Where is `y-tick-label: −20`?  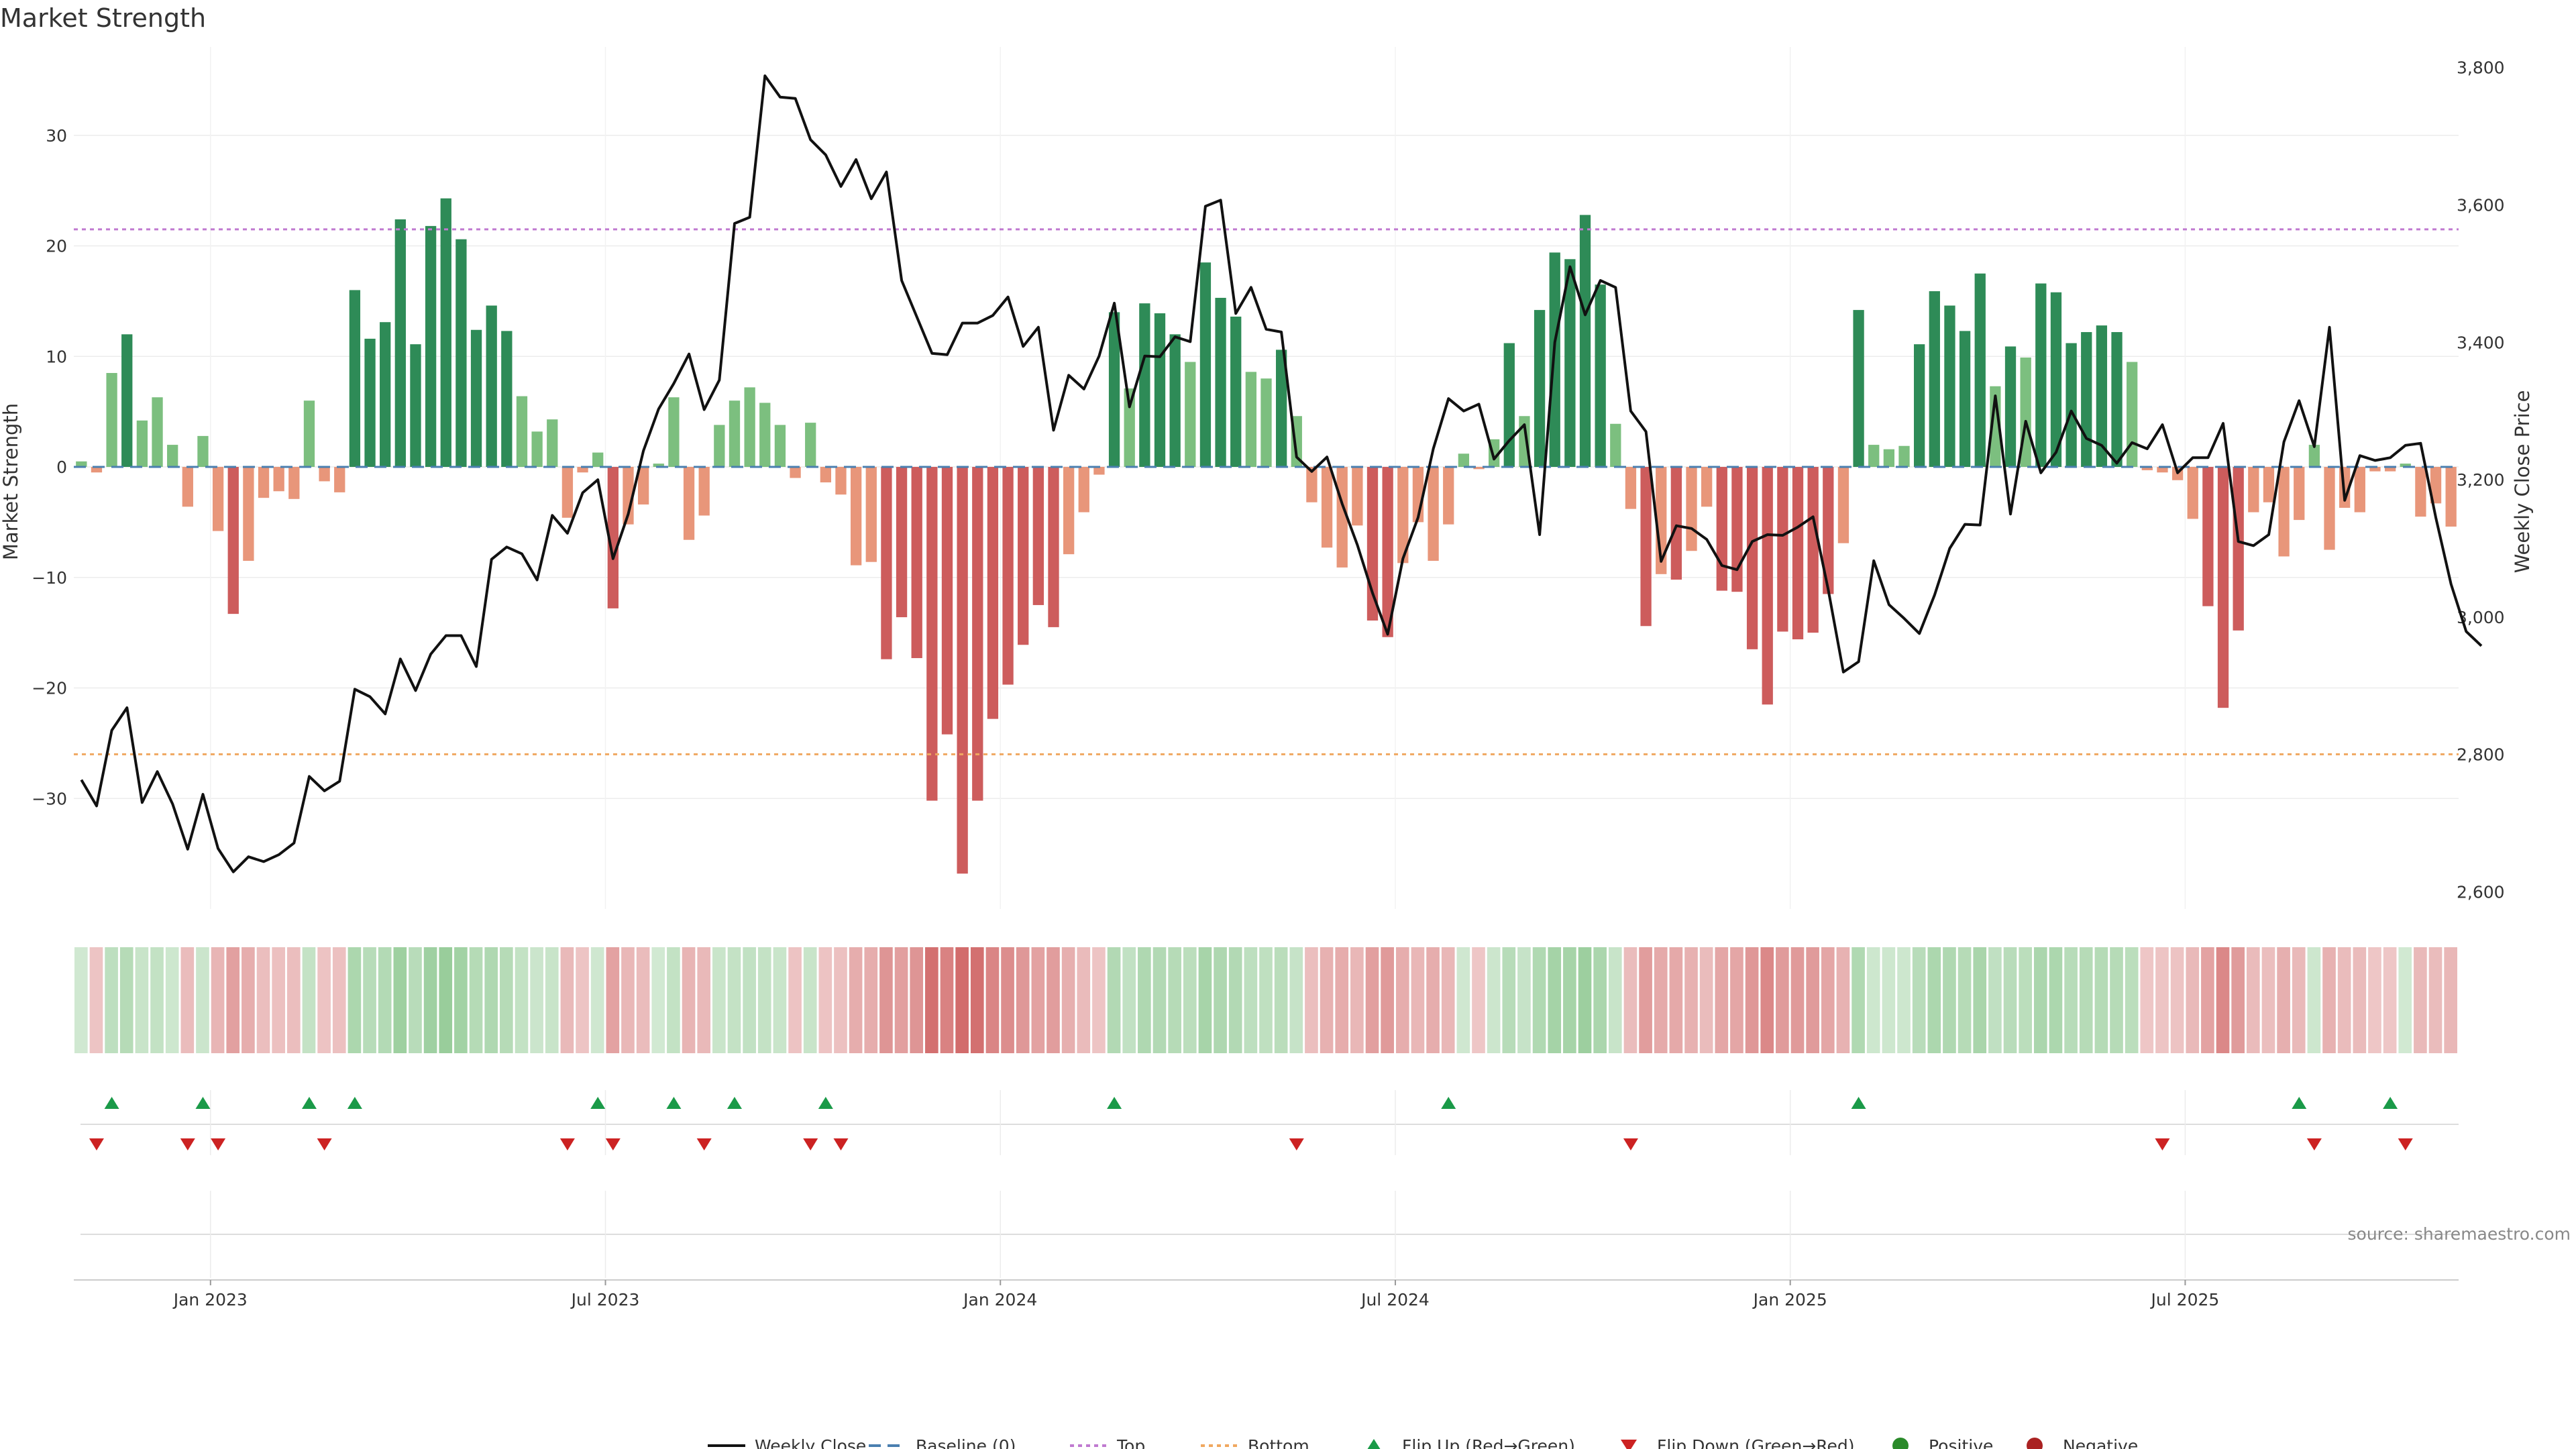
y-tick-label: −20 is located at coordinates (49, 688).